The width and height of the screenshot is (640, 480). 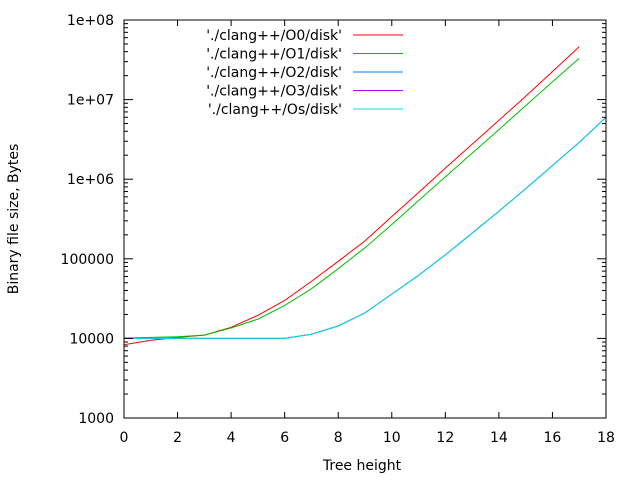 What do you see at coordinates (177, 438) in the screenshot?
I see `x-tick-label: 2` at bounding box center [177, 438].